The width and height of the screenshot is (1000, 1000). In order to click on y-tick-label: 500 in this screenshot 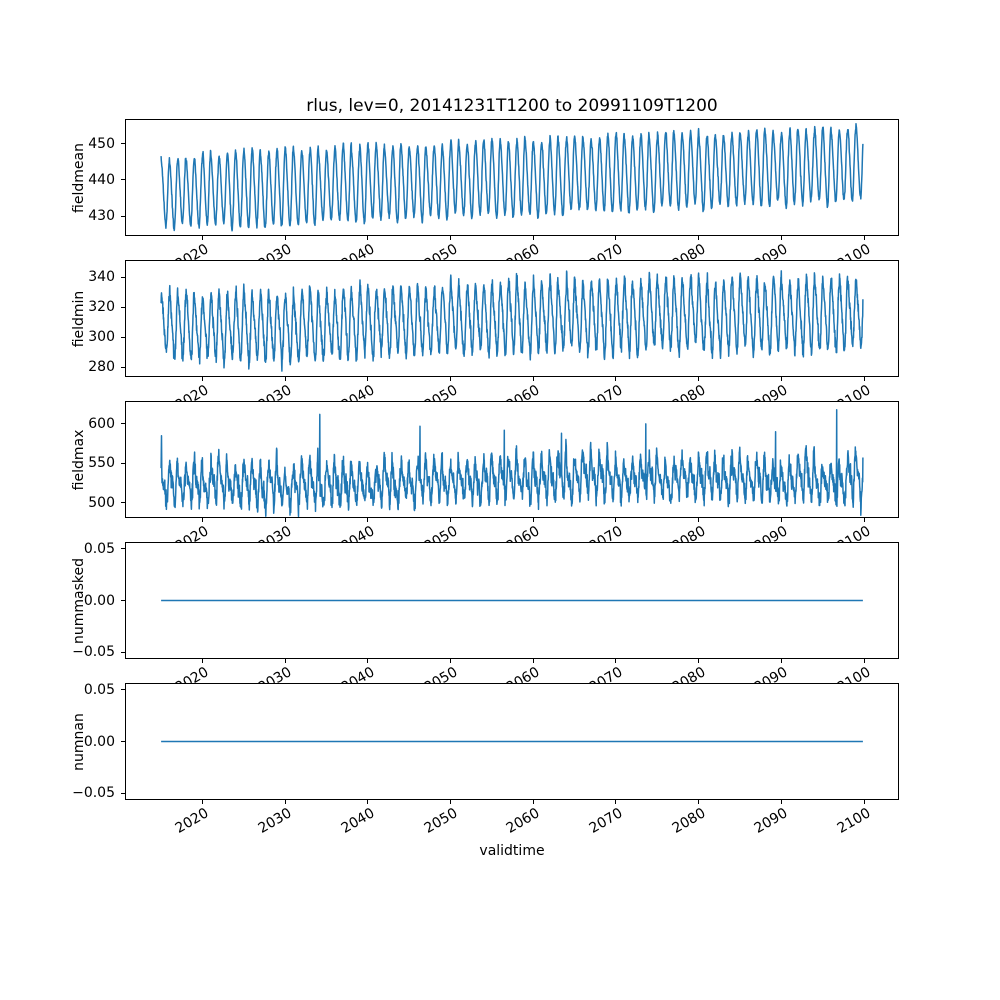, I will do `click(101, 502)`.